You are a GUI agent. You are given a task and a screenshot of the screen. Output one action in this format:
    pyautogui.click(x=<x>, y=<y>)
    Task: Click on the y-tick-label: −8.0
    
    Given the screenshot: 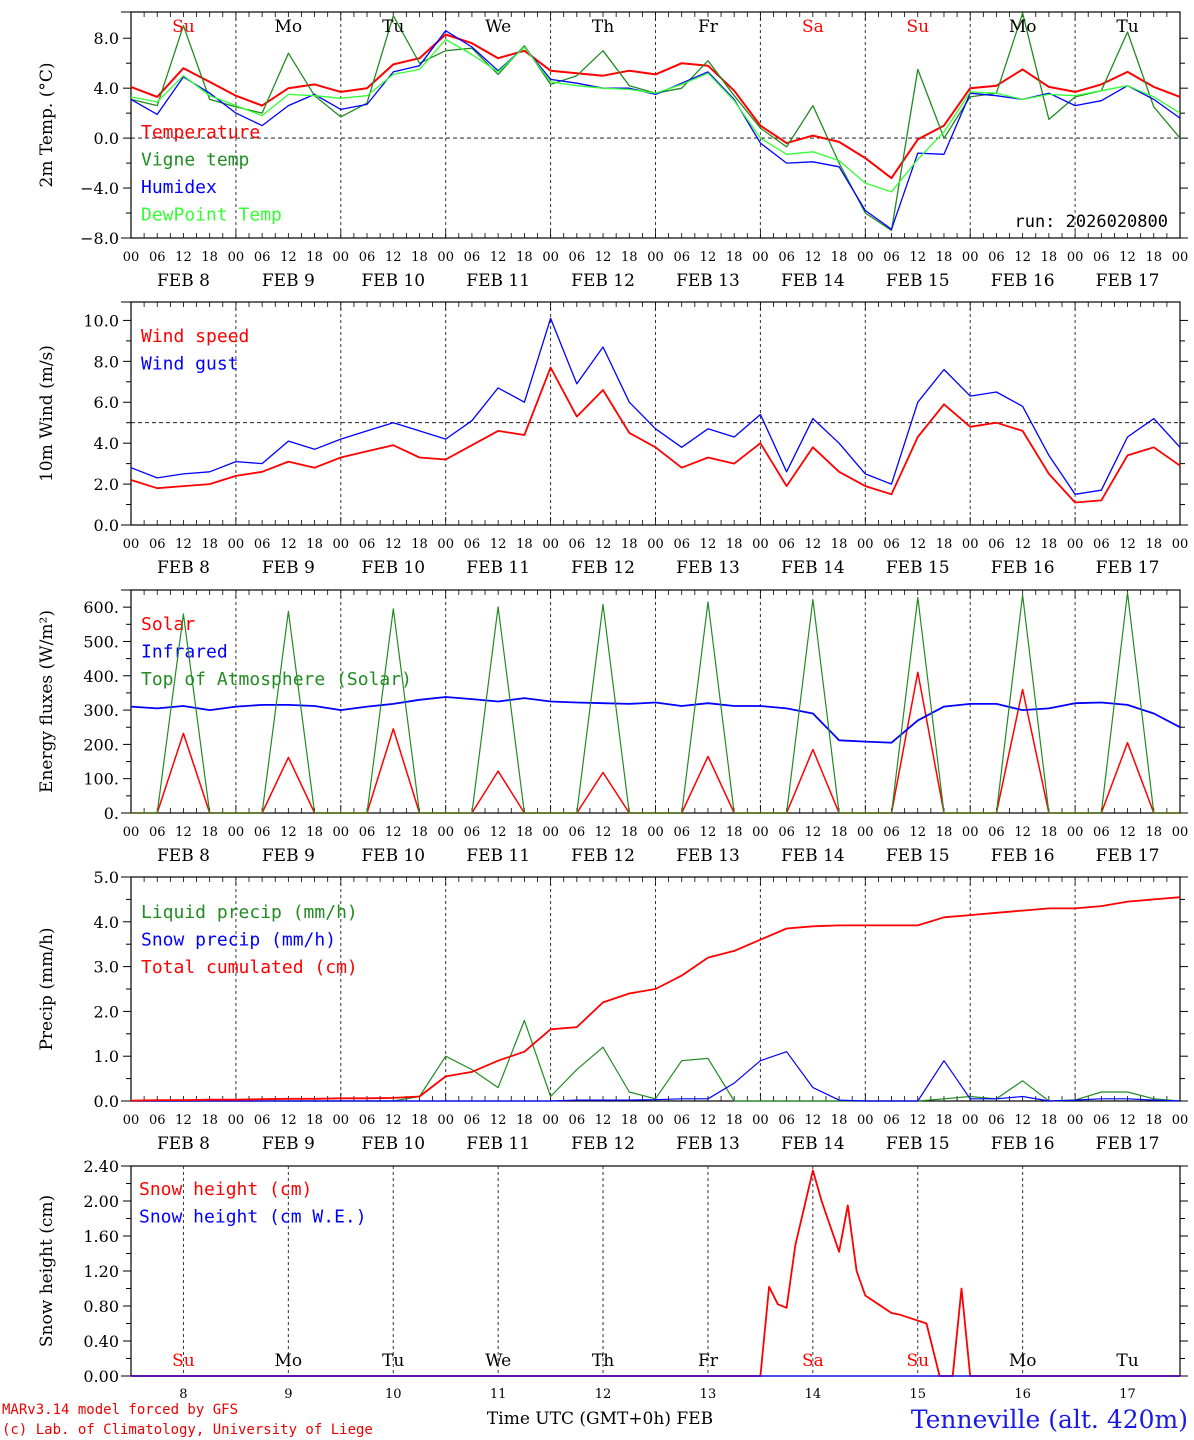 What is the action you would take?
    pyautogui.click(x=99, y=238)
    